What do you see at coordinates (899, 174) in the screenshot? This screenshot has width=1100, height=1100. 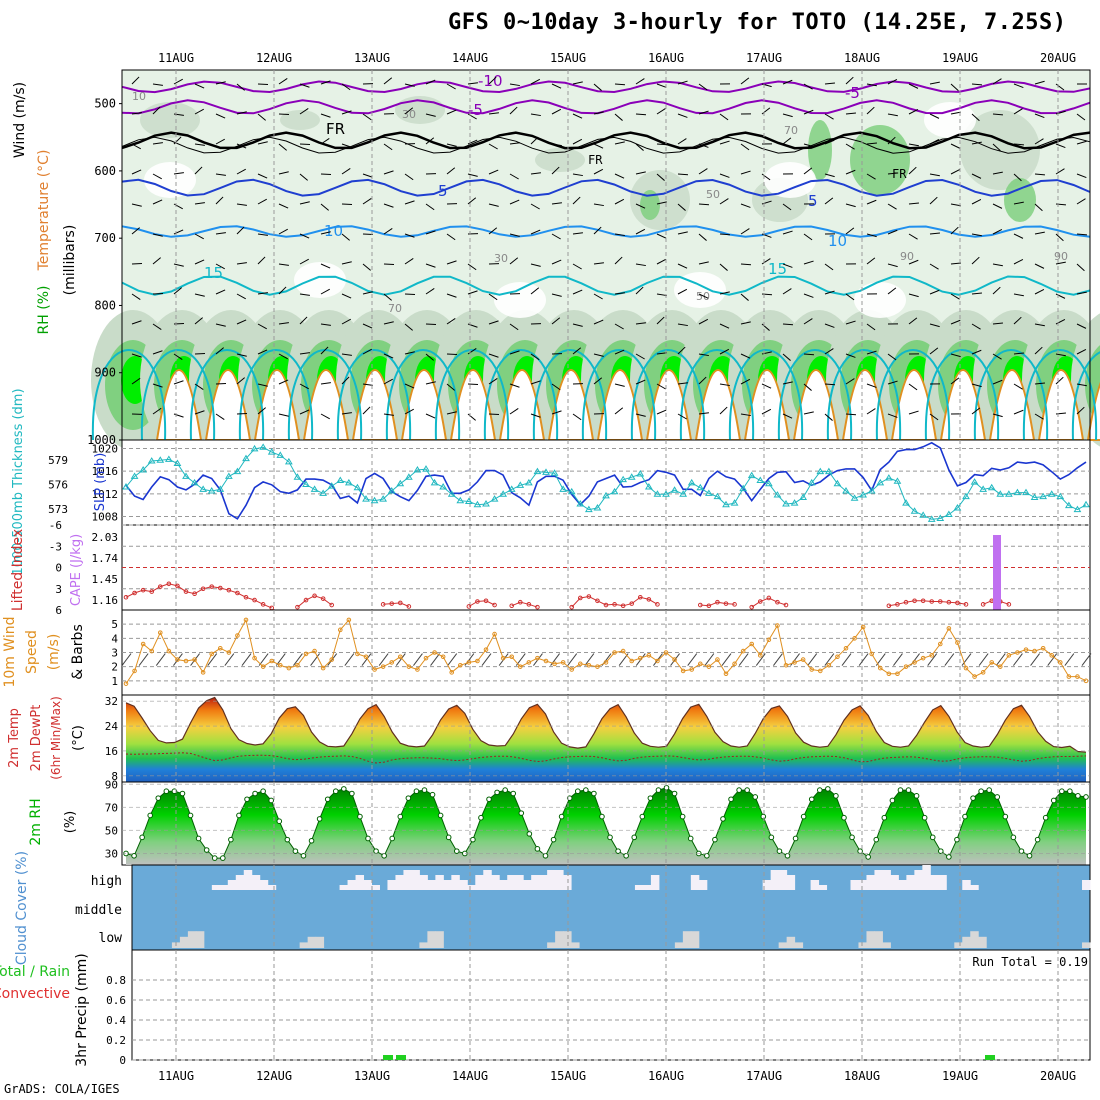 I see `freezing-label: FR` at bounding box center [899, 174].